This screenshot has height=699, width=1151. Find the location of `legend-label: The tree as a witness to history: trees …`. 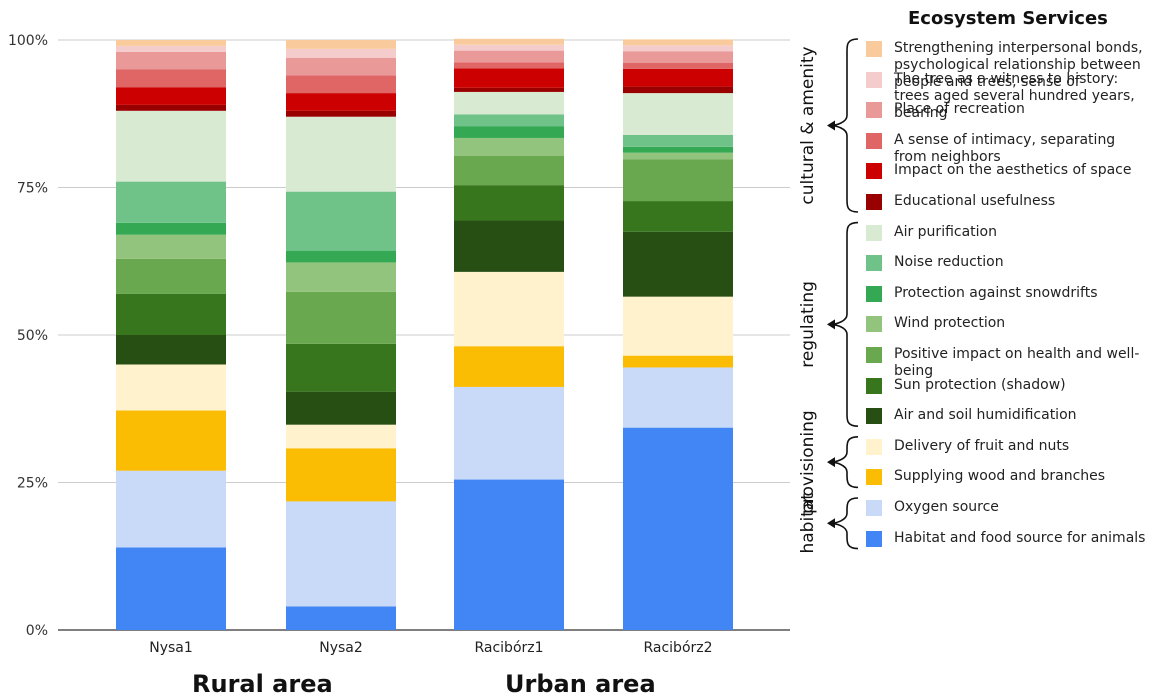

legend-label: The tree as a witness to history: trees … is located at coordinates (1014, 95).